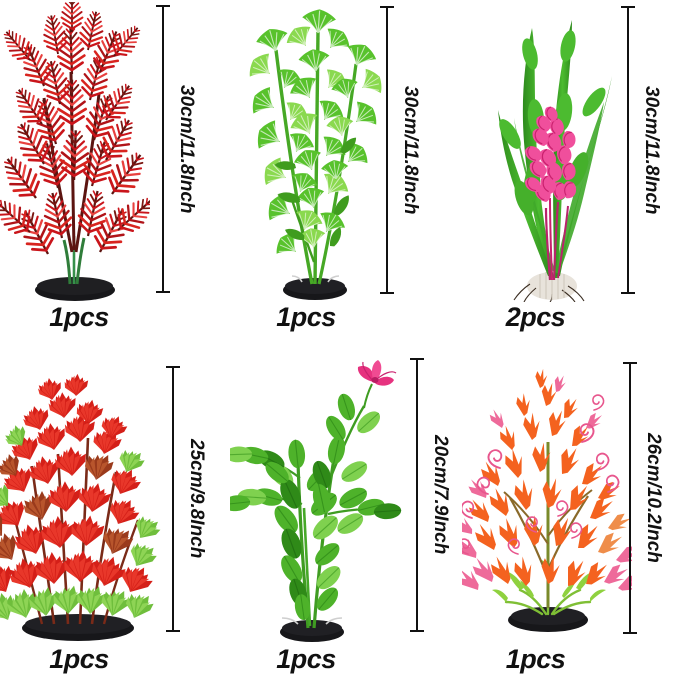 This screenshot has width=679, height=688. Describe the element at coordinates (653, 498) in the screenshot. I see `dimension-label: 26cm/10.2Inch` at that location.